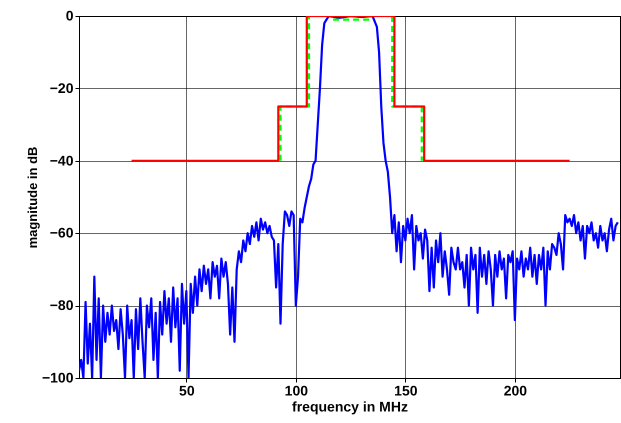  Describe the element at coordinates (296, 390) in the screenshot. I see `x-tick-label: 100` at that location.